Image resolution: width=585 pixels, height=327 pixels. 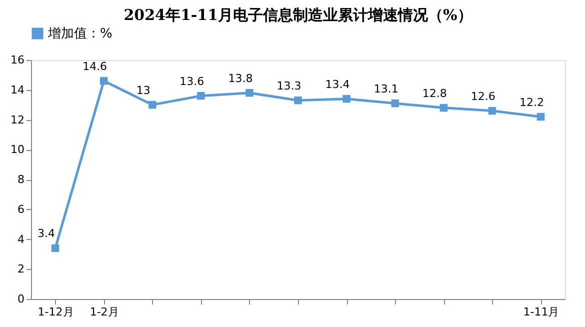 I want to click on y-tick-label: 2, so click(x=21, y=269).